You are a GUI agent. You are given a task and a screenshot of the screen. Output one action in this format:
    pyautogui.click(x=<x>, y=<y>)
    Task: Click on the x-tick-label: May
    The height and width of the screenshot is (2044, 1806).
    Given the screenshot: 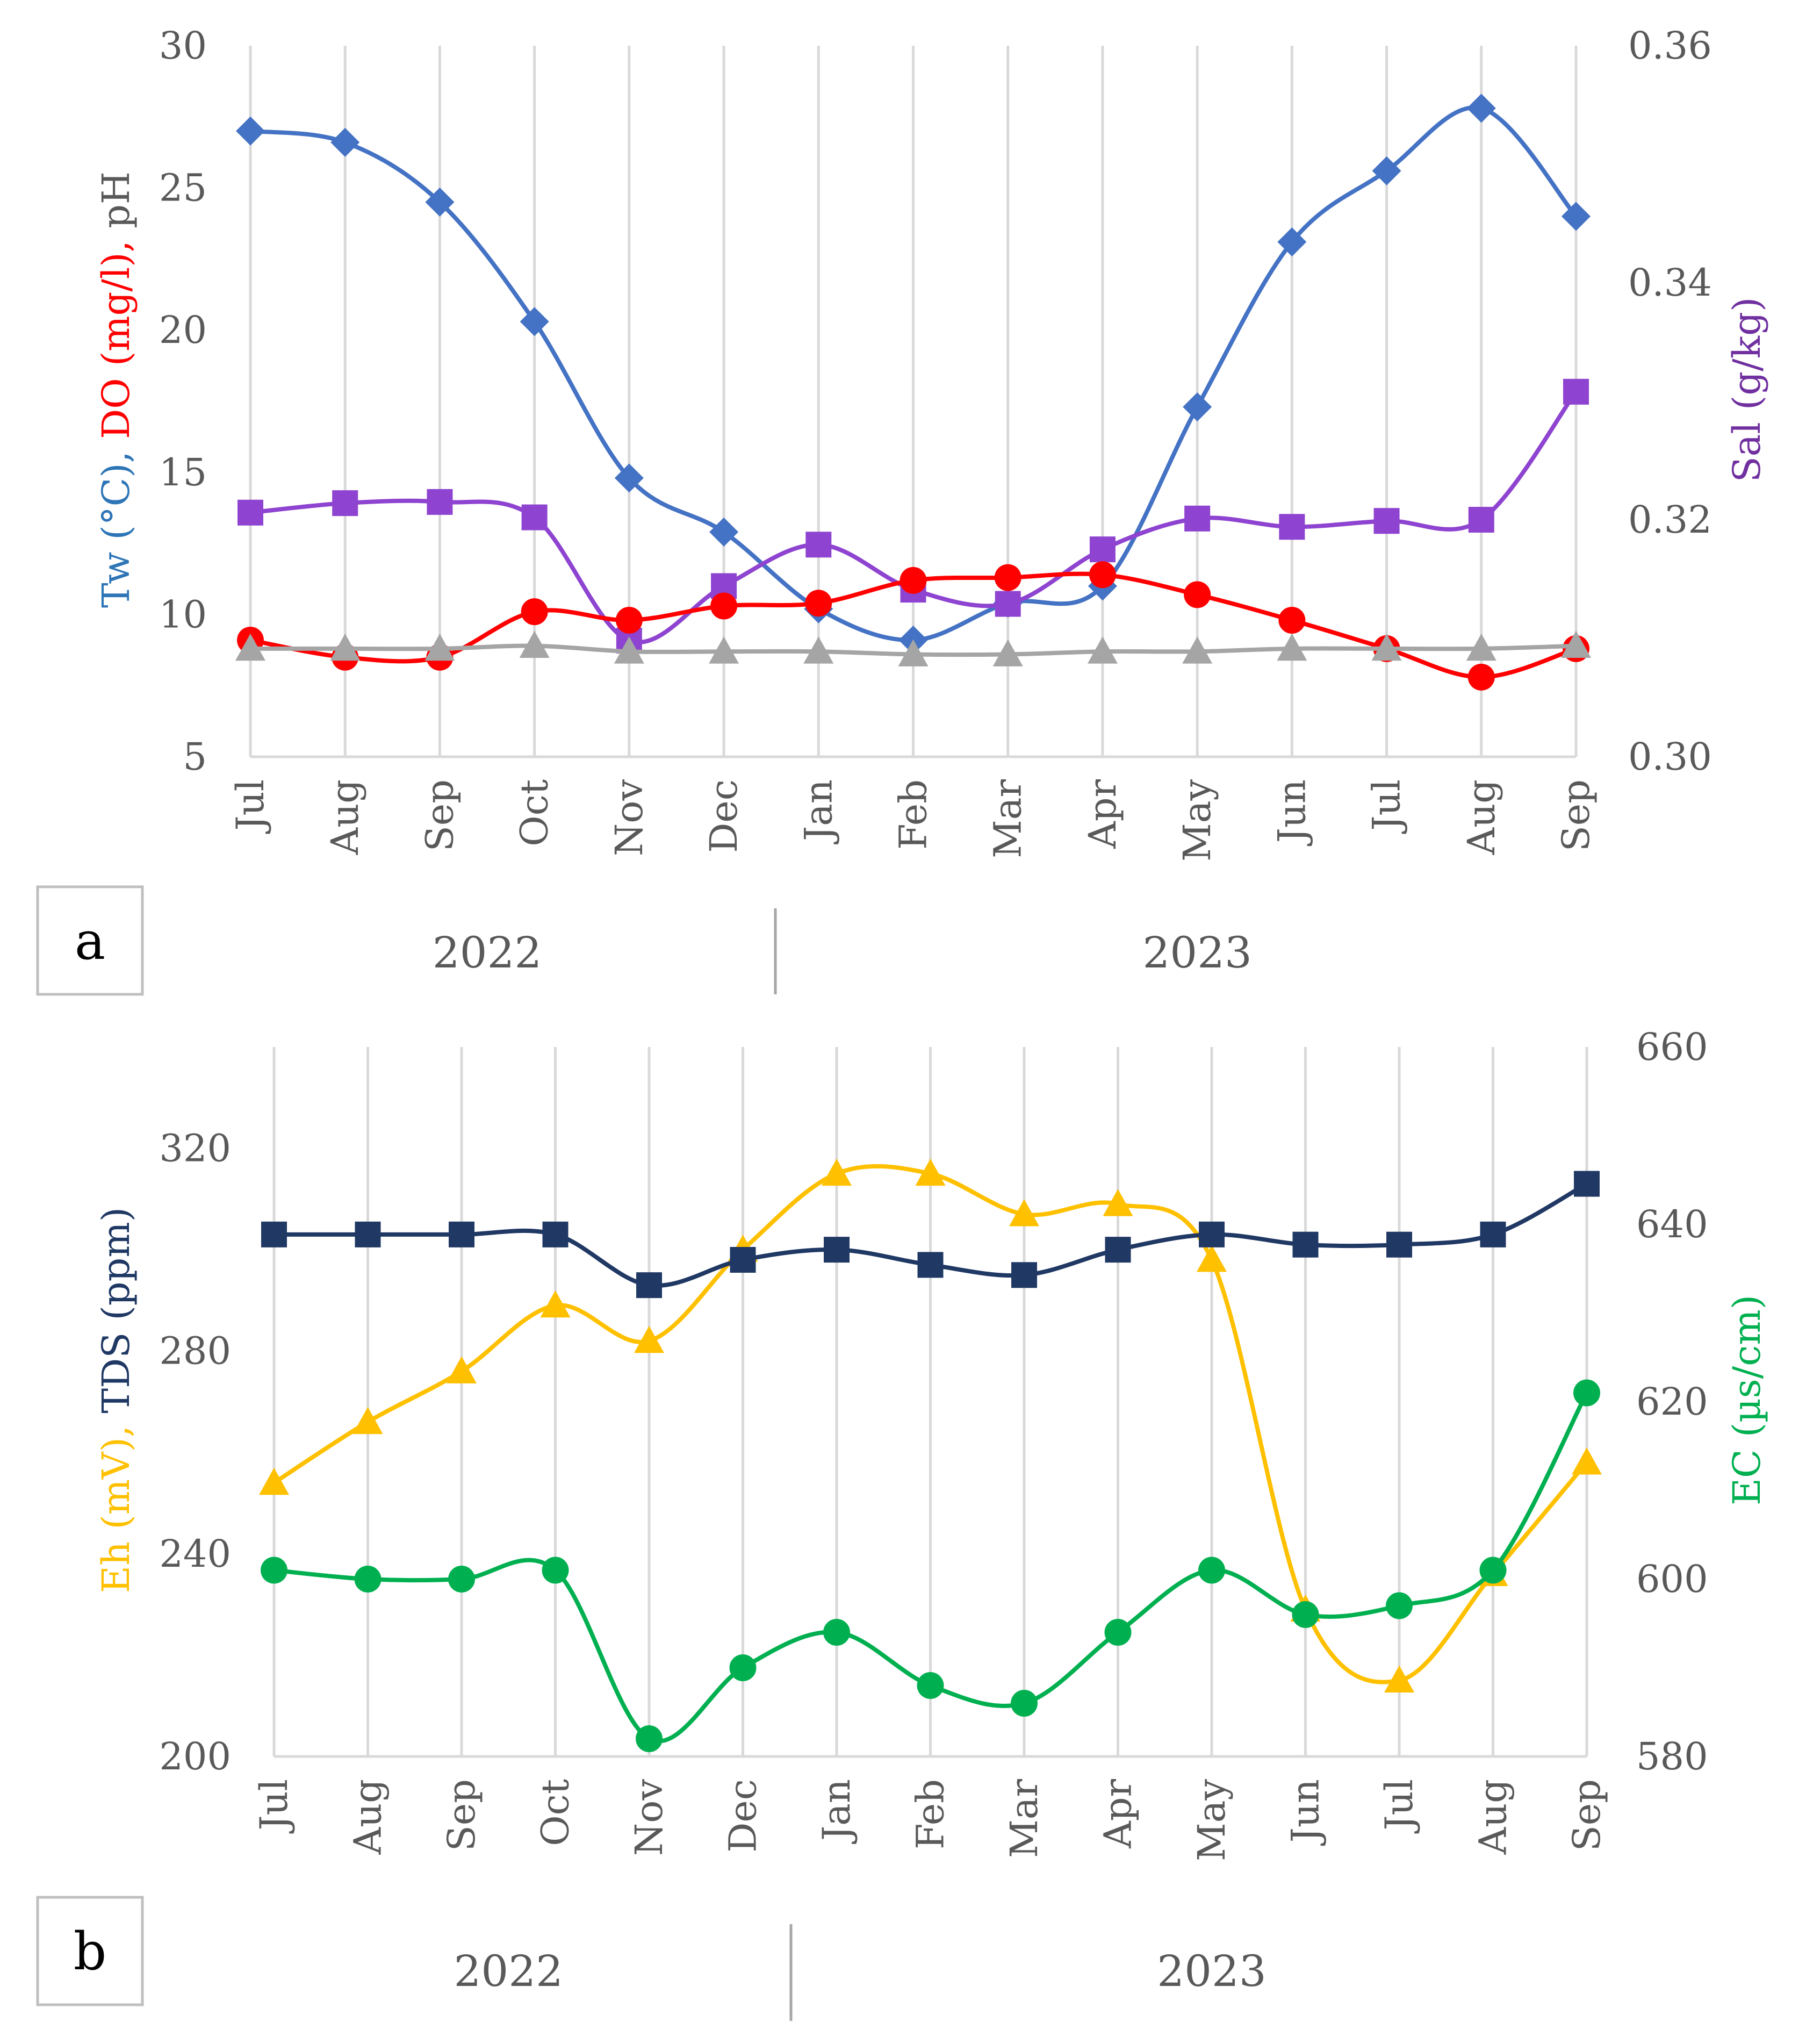 What is the action you would take?
    pyautogui.click(x=1197, y=820)
    